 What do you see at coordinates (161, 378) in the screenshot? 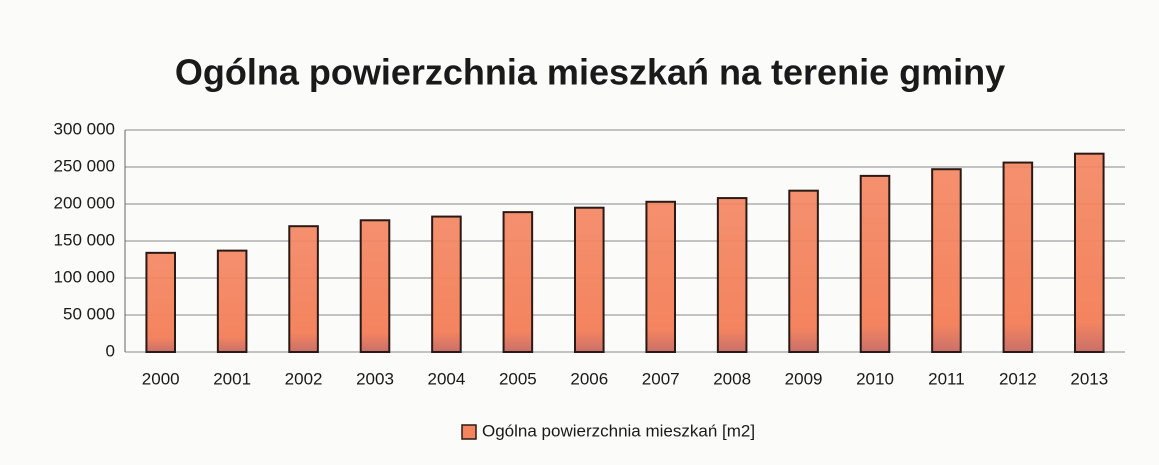
I see `x-tick-label: 2000` at bounding box center [161, 378].